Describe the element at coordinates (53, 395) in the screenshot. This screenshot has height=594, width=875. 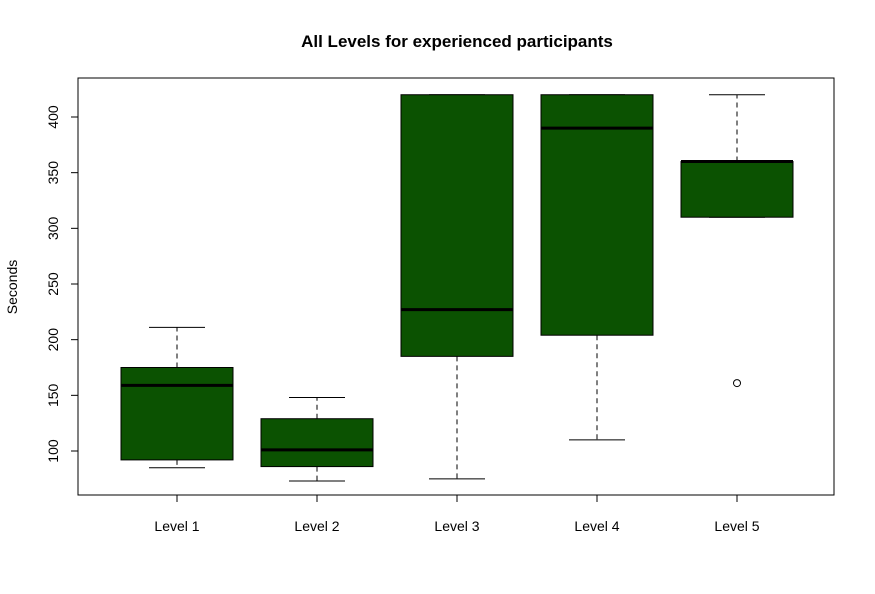
I see `y-tick-label: 150` at that location.